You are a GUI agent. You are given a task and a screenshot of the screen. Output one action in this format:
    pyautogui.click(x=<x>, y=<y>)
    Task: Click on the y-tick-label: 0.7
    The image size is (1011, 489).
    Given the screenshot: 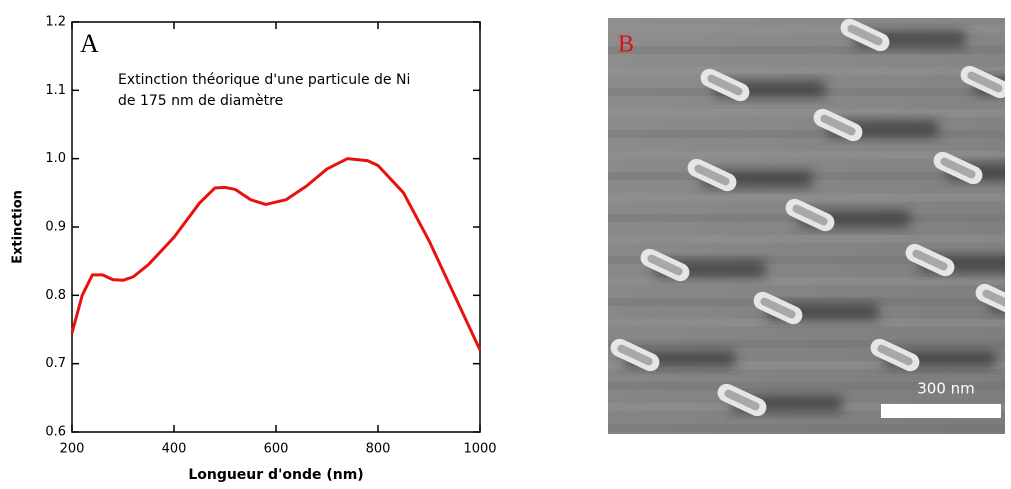 What is the action you would take?
    pyautogui.click(x=55, y=363)
    